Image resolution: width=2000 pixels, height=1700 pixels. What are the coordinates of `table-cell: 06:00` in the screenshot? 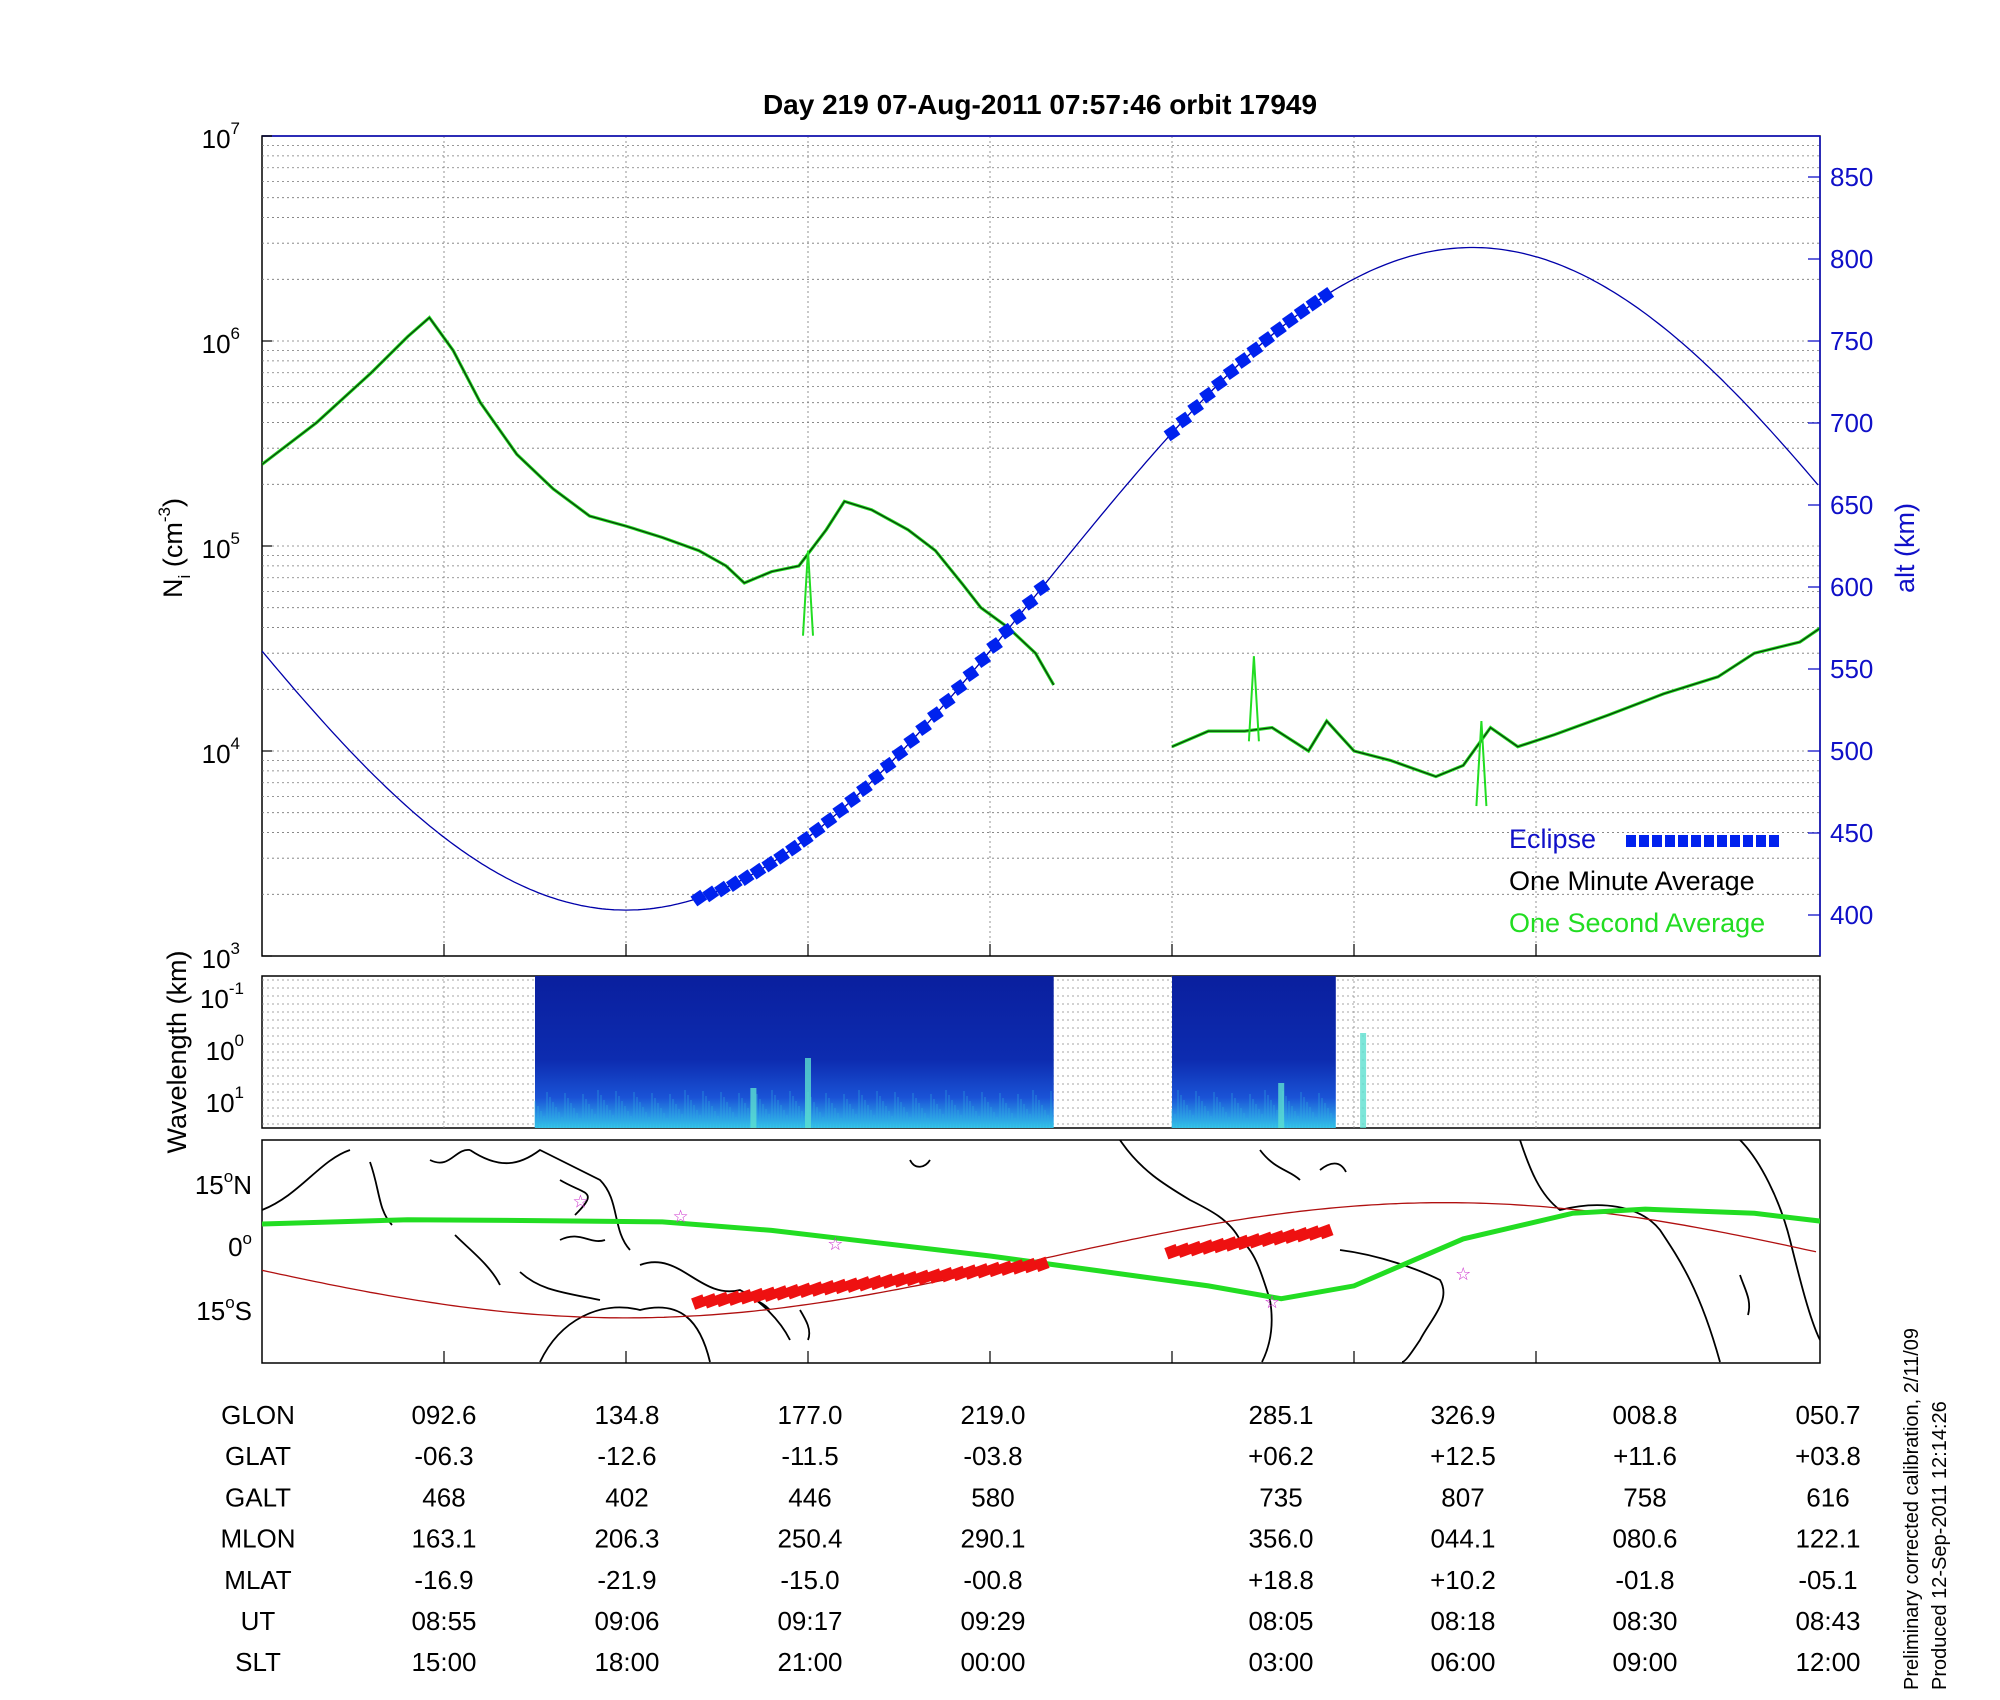 It's located at (1462, 1662).